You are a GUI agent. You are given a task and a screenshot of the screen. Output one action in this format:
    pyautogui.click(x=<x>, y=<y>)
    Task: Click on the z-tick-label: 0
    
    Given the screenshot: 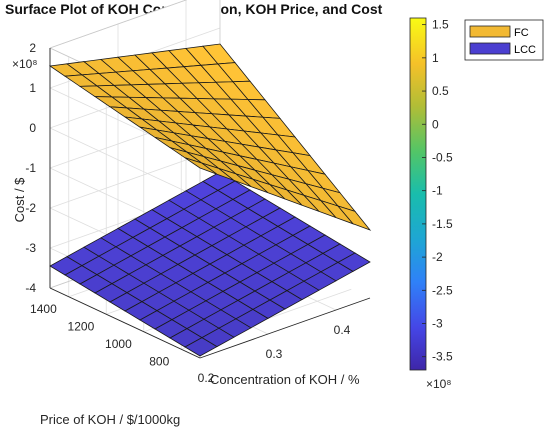 What is the action you would take?
    pyautogui.click(x=32, y=128)
    